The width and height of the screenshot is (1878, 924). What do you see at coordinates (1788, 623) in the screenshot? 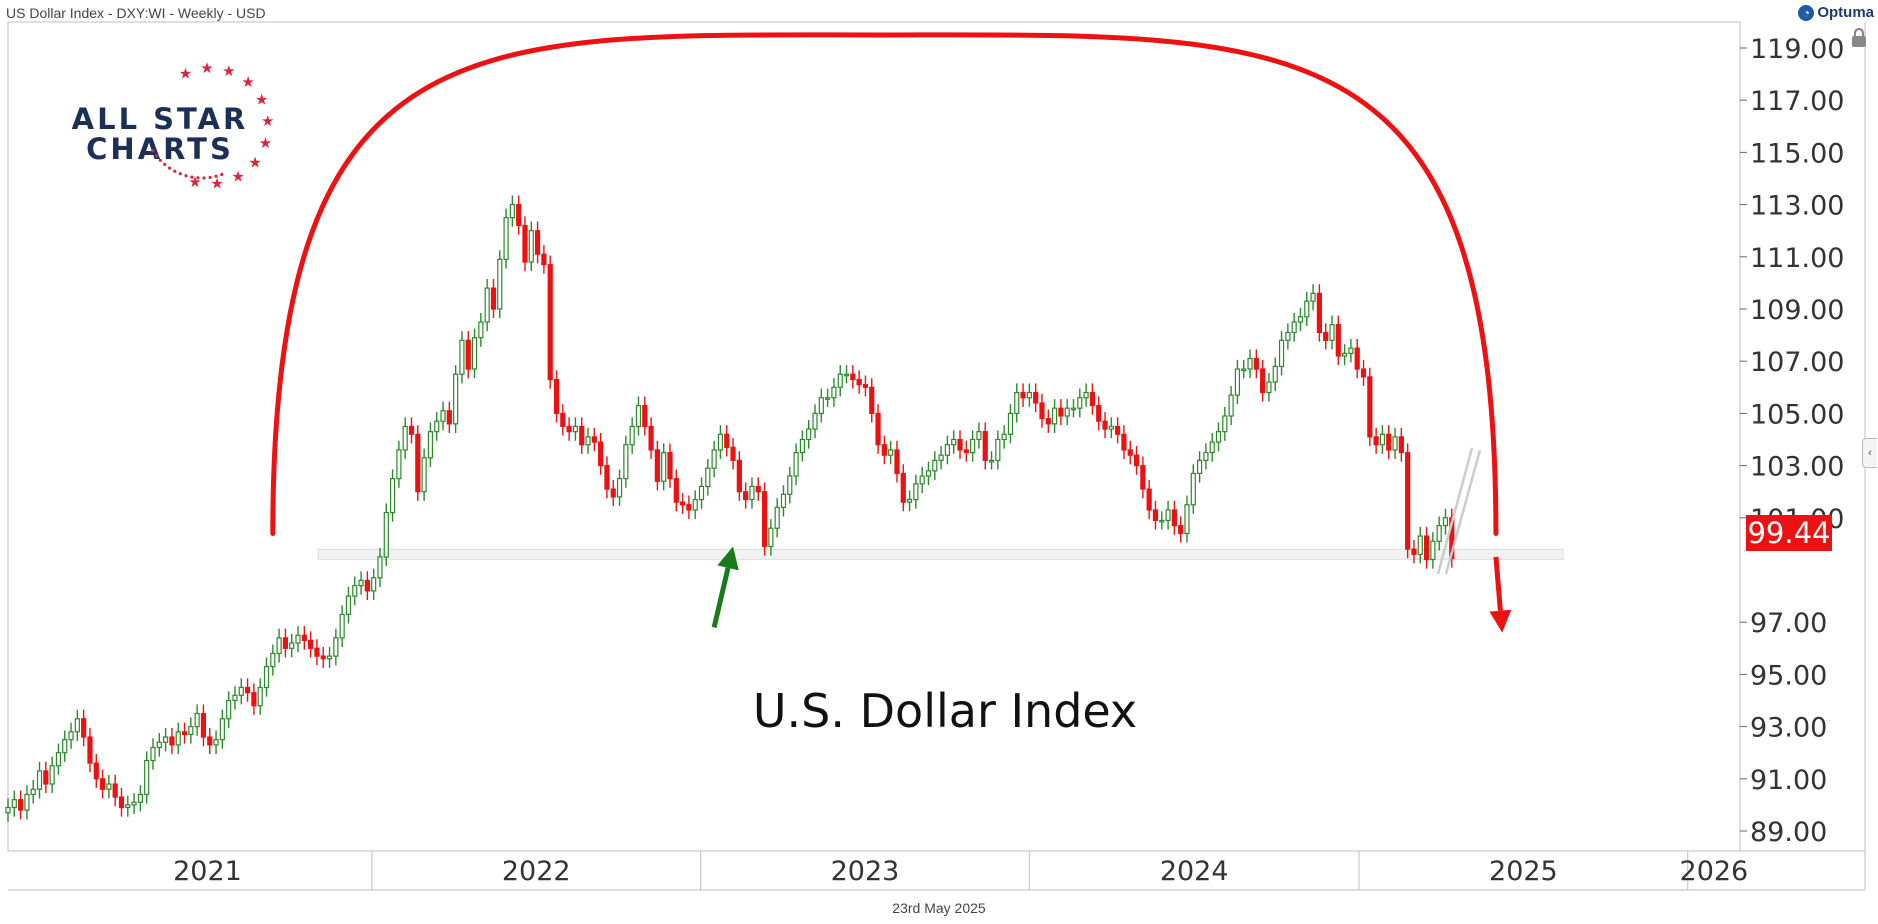
I see `y-tick-label: 97.00` at bounding box center [1788, 623].